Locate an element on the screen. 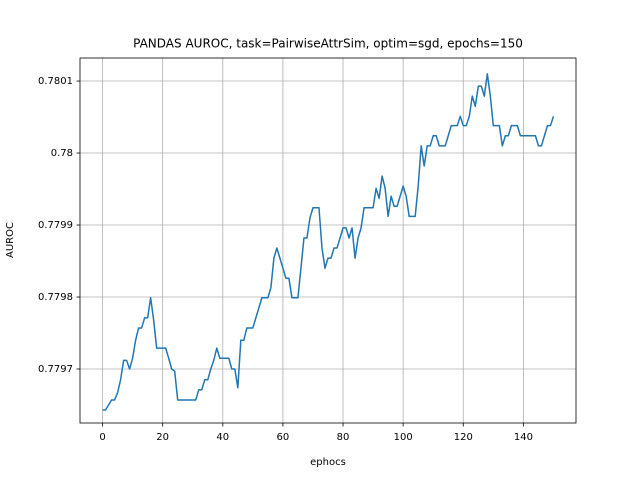 The height and width of the screenshot is (480, 640). y-tick-label: 0.7799 is located at coordinates (55, 225).